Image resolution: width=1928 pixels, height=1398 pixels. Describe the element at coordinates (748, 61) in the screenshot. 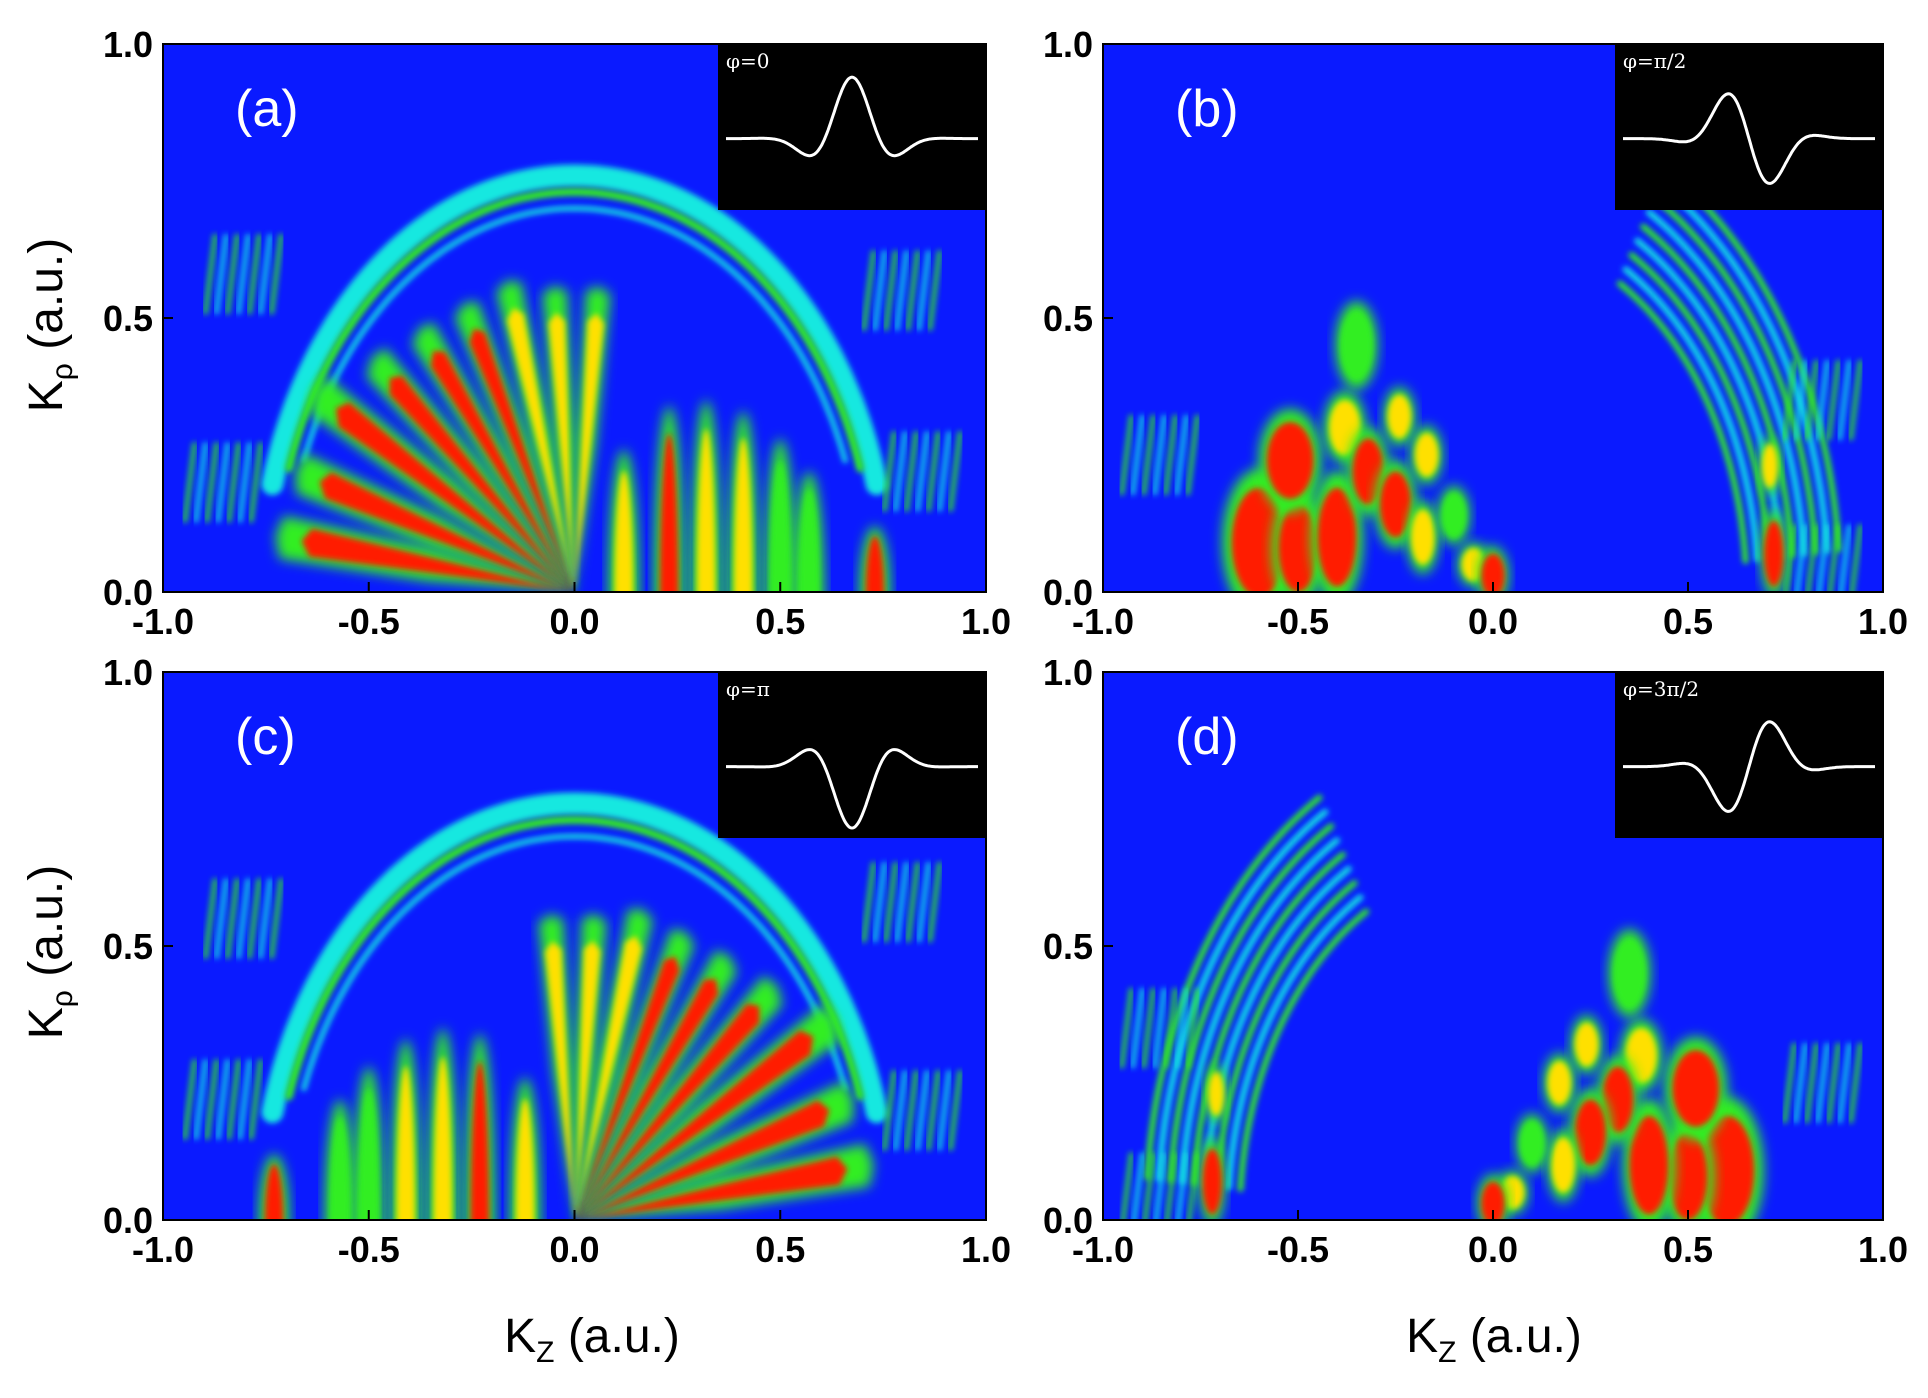

I see `phase-label: φ=0` at that location.